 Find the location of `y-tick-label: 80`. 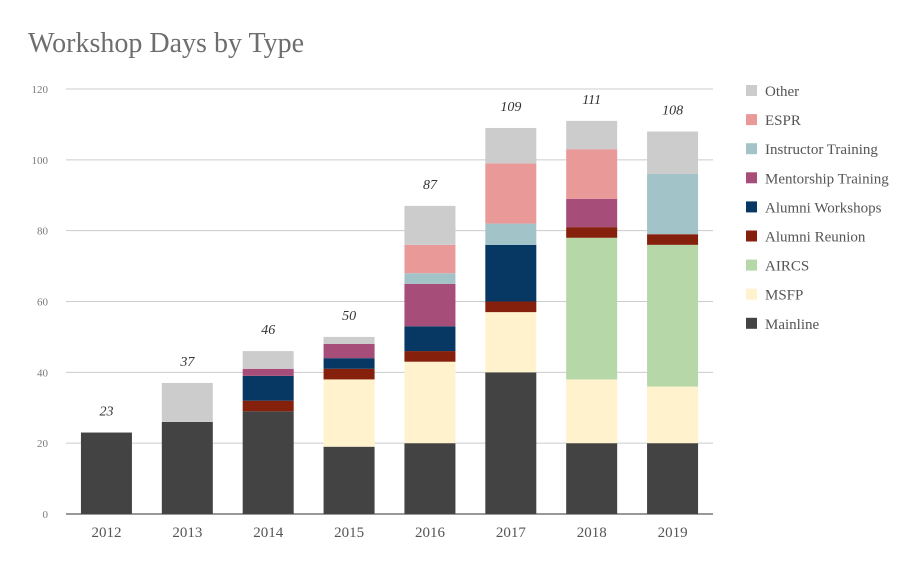

y-tick-label: 80 is located at coordinates (43, 232).